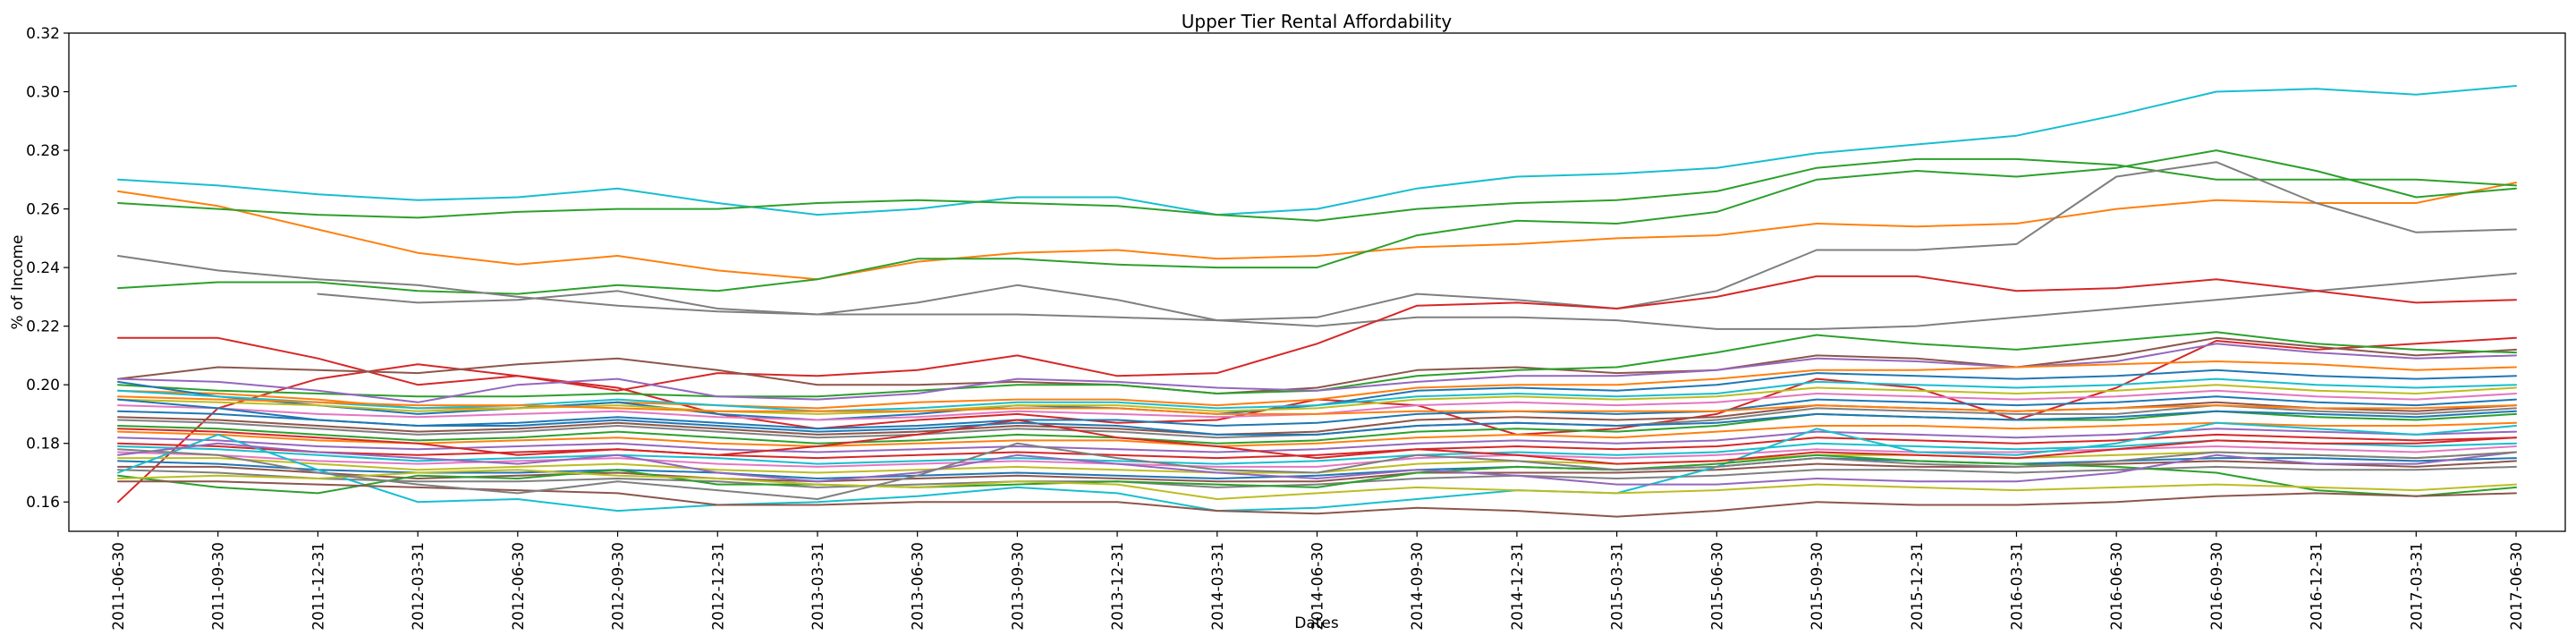 Image resolution: width=2576 pixels, height=644 pixels. Describe the element at coordinates (43, 210) in the screenshot. I see `y-tick-label: 0.26` at that location.